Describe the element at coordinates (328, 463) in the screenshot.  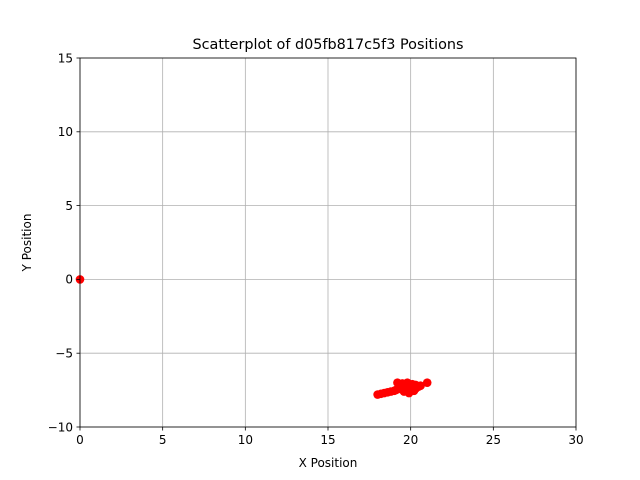
I see `x-axis-label: X Position` at that location.